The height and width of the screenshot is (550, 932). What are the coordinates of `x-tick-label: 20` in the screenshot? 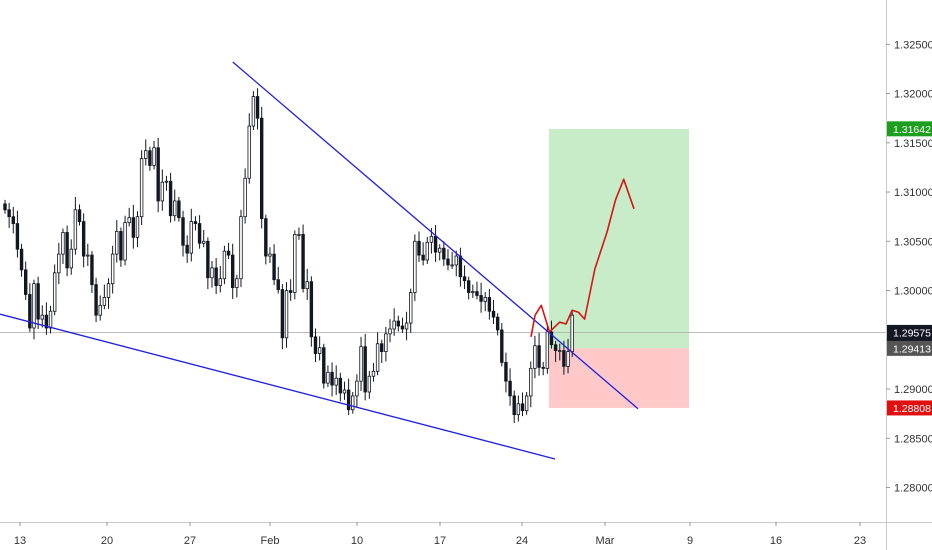 It's located at (107, 541).